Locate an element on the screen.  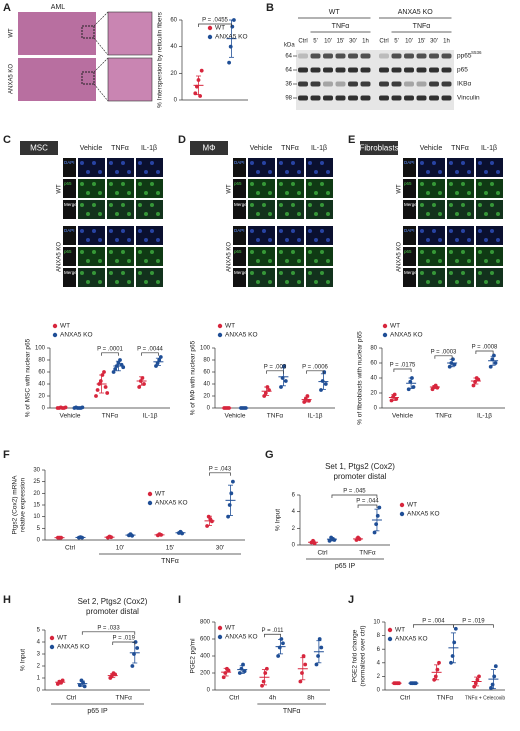
blot-lane: 30' is located at coordinates (434, 42).